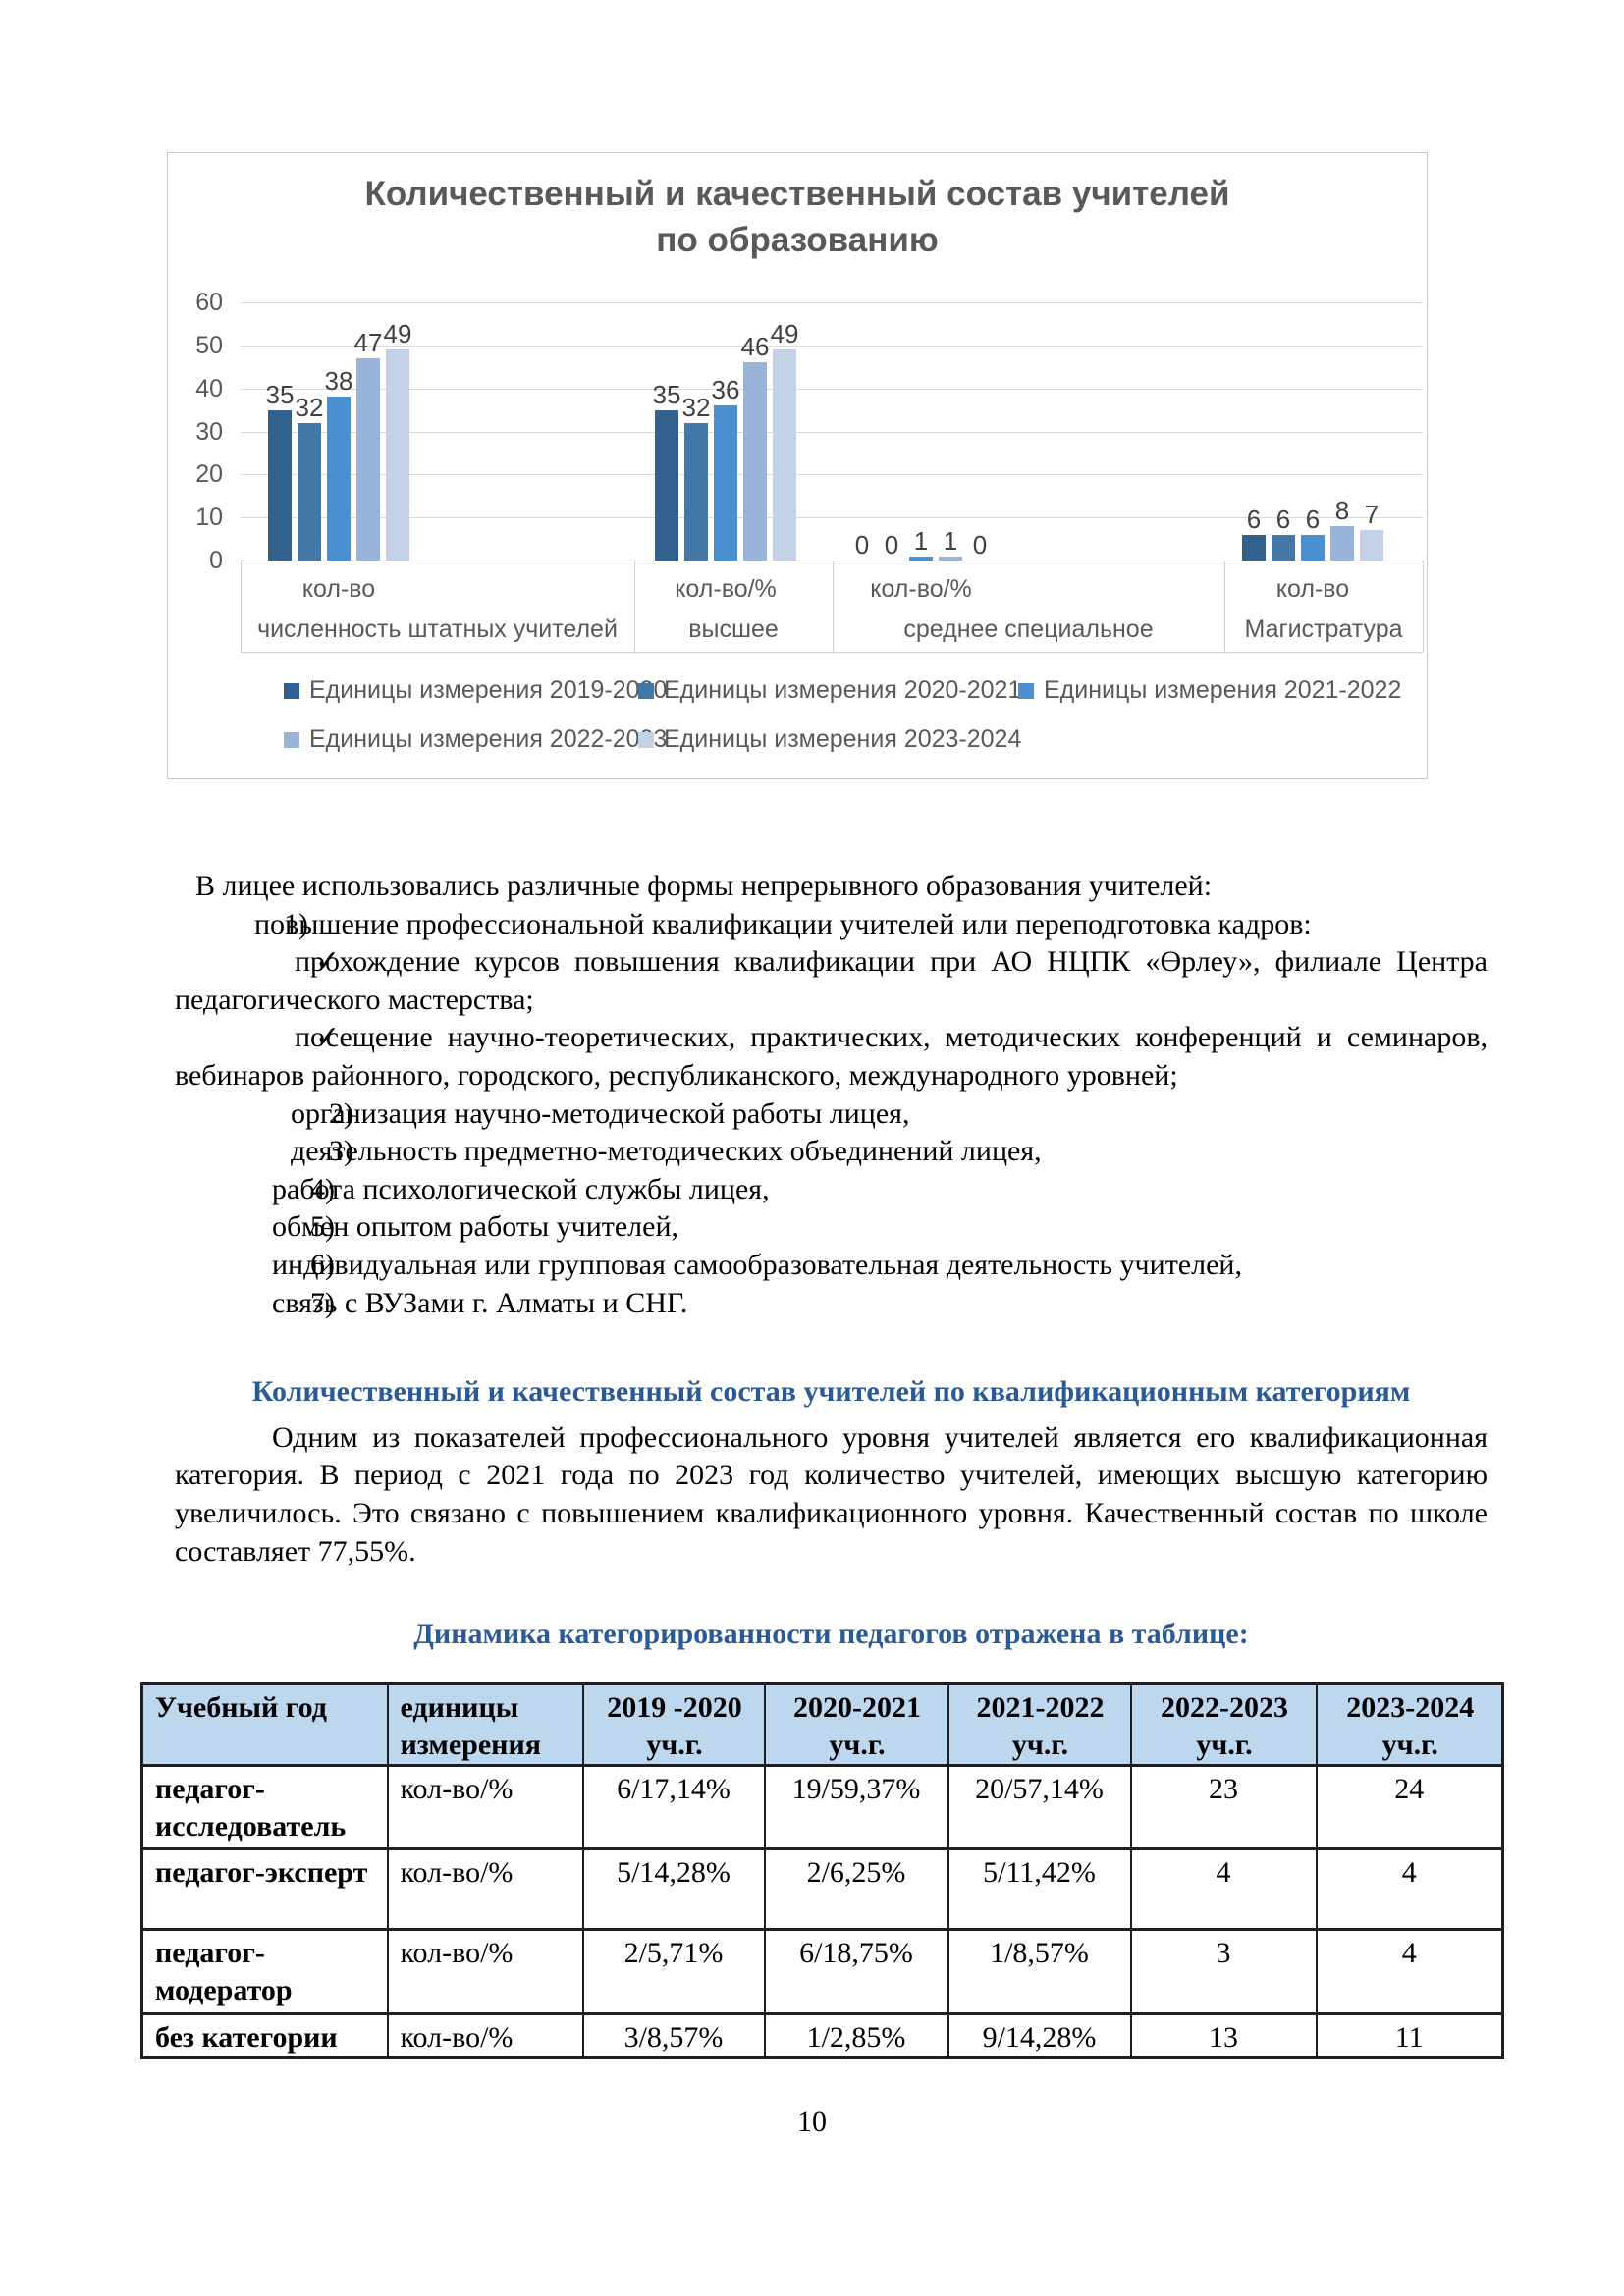 The image size is (1624, 2296). What do you see at coordinates (209, 345) in the screenshot?
I see `y-axis-tick-label: 50` at bounding box center [209, 345].